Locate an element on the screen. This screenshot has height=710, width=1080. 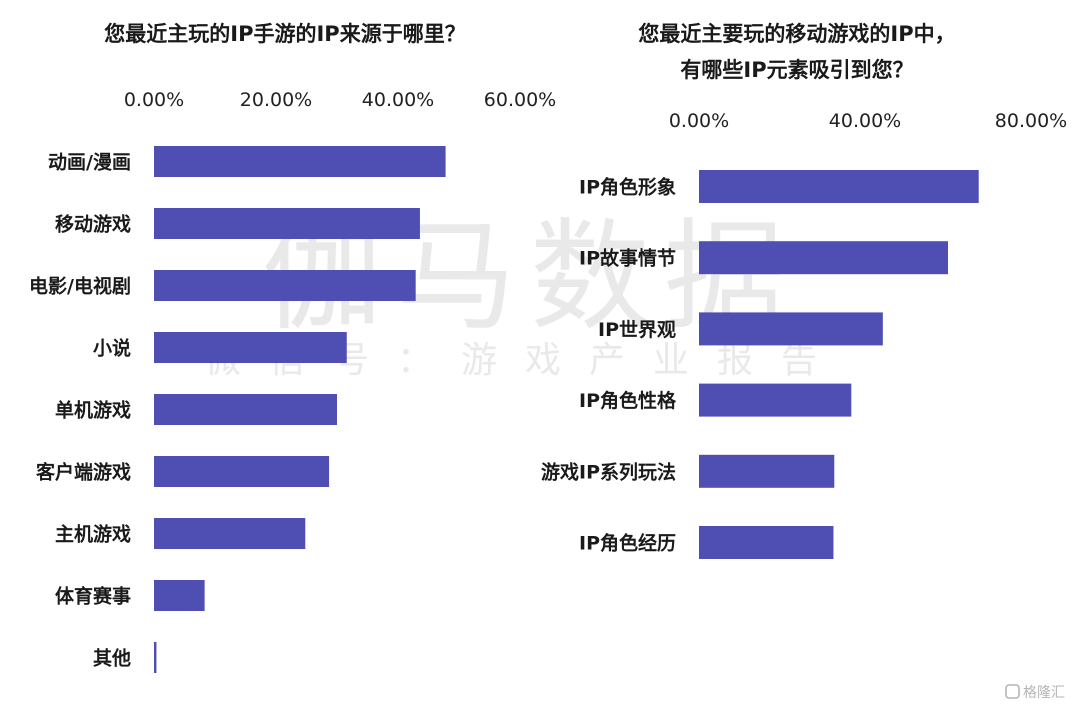
left-tick-label: 60.00% is located at coordinates (520, 100).